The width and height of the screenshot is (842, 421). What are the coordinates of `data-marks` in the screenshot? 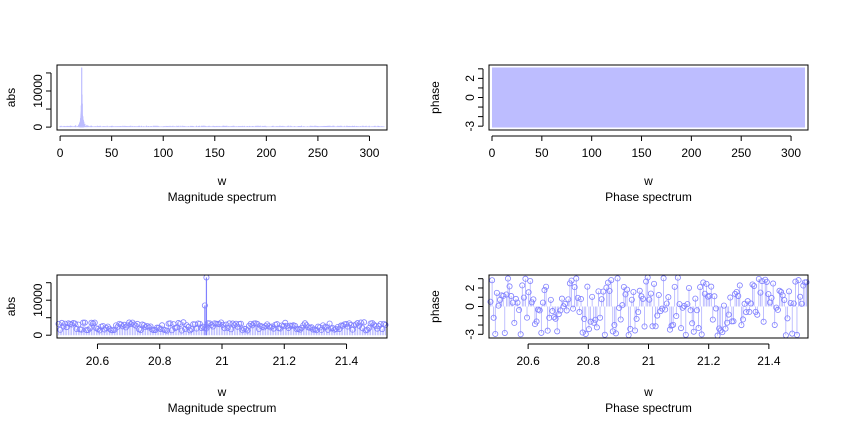 It's located at (222, 305).